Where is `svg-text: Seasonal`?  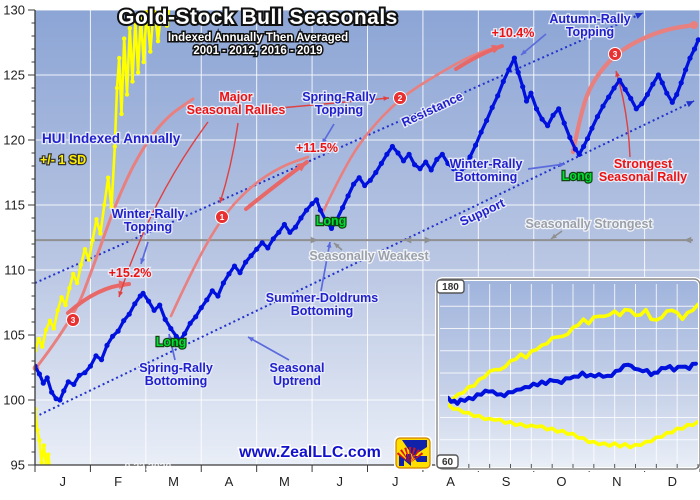 svg-text: Seasonal is located at coordinates (297, 368).